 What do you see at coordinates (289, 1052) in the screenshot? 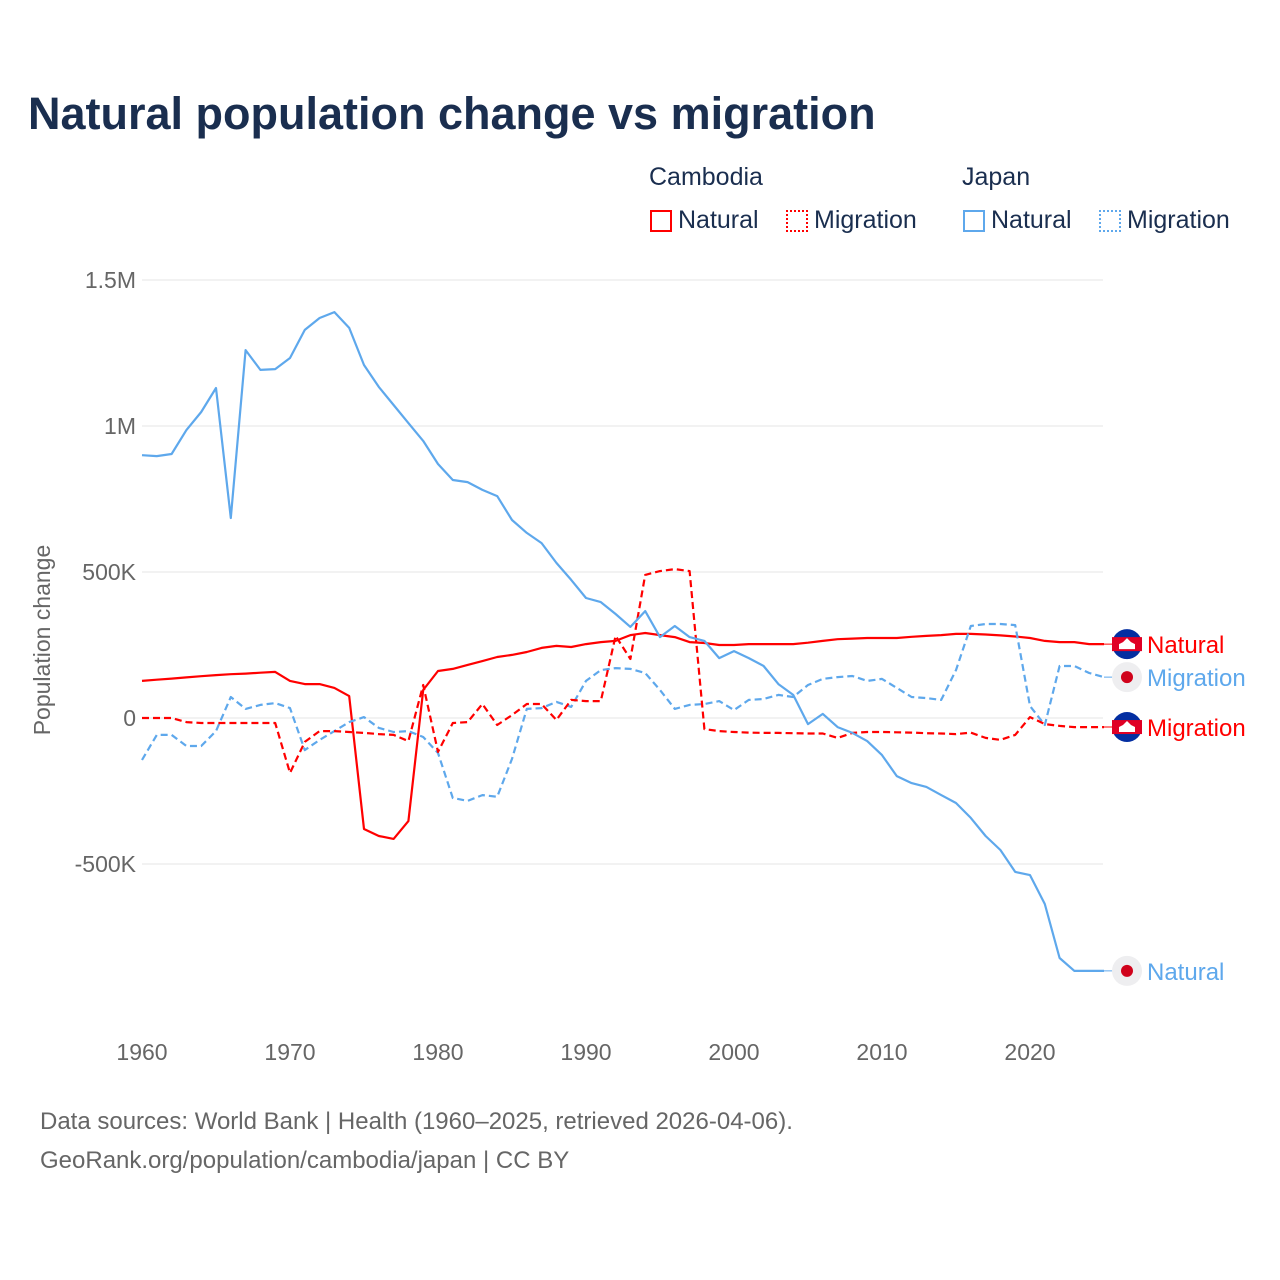
I see `x-tick-label: 1970` at bounding box center [289, 1052].